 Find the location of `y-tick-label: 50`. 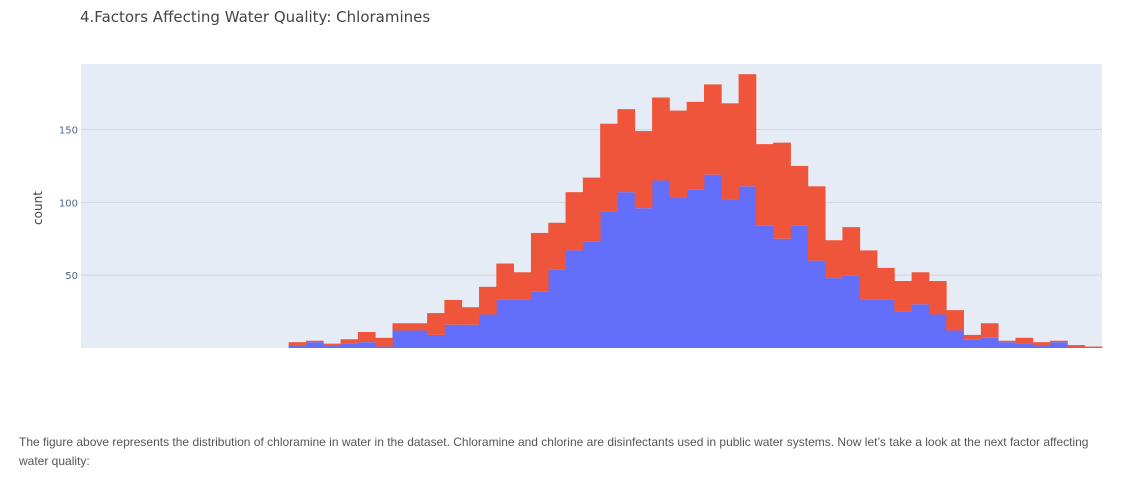

y-tick-label: 50 is located at coordinates (71, 276).